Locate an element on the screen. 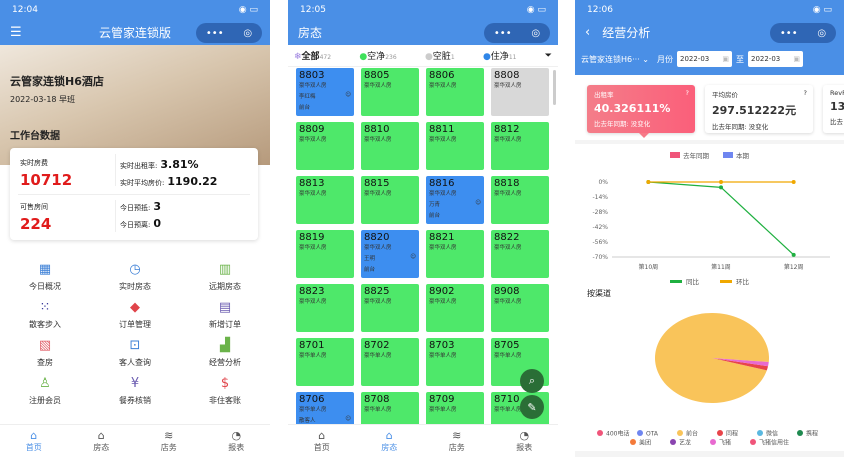  room-card: 8819 豪华双人房 is located at coordinates (325, 254).